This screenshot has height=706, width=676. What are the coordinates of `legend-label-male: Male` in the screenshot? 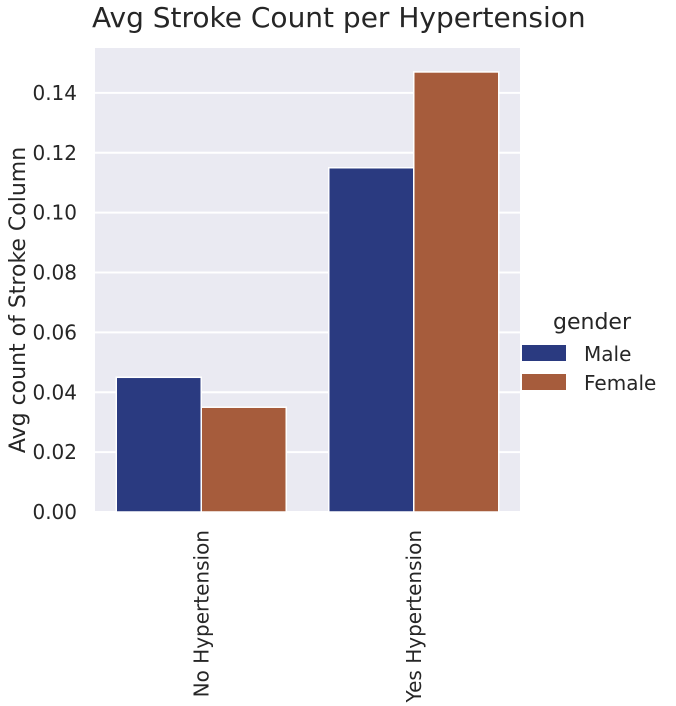 It's located at (607, 354).